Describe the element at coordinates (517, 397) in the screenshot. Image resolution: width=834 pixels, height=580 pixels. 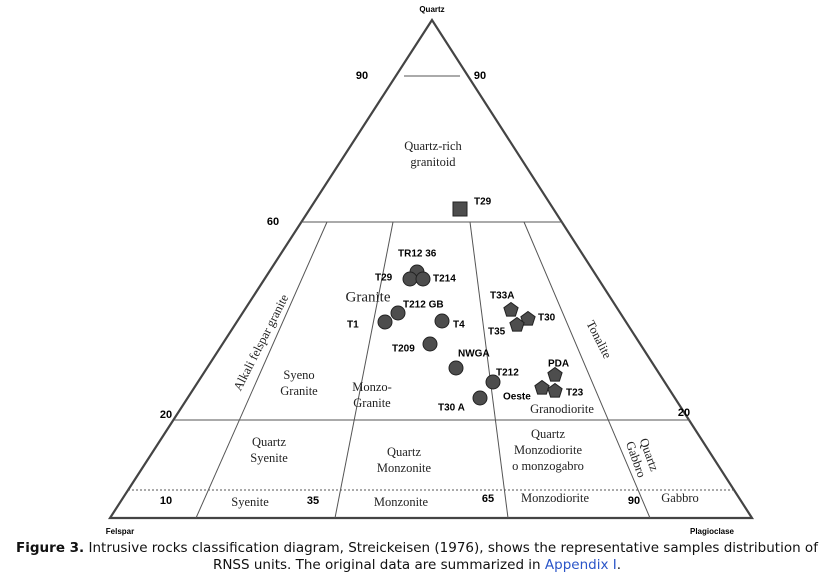
I see `sample-label: Oeste` at that location.